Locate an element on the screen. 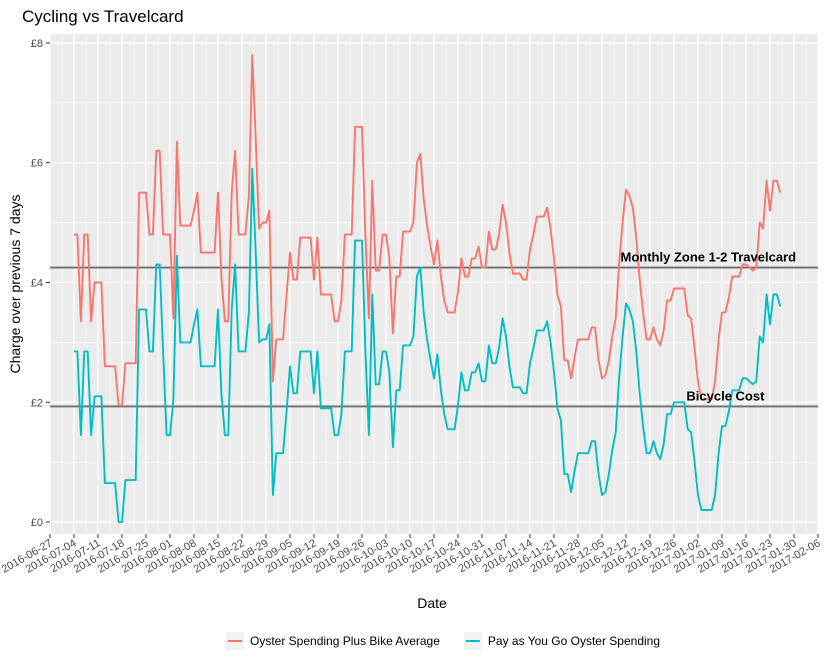 The image size is (825, 667). y-tick-label: £0 is located at coordinates (37, 523).